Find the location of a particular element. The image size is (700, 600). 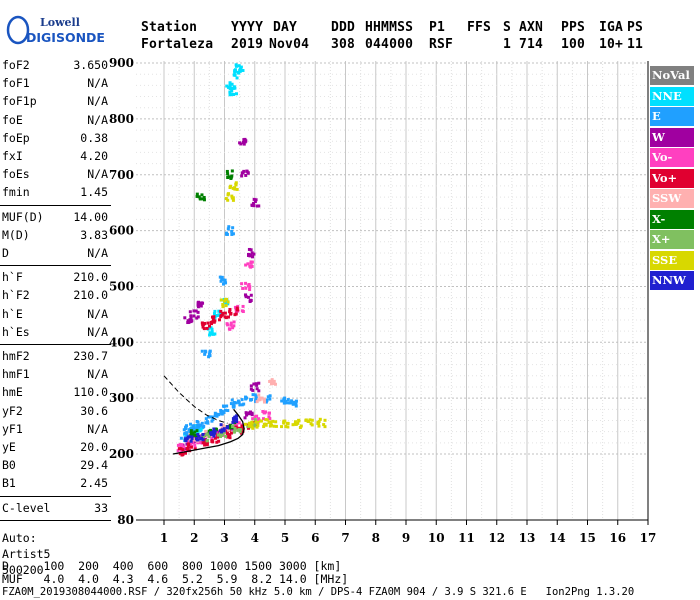

param-value: 1.45 is located at coordinates (94, 192).